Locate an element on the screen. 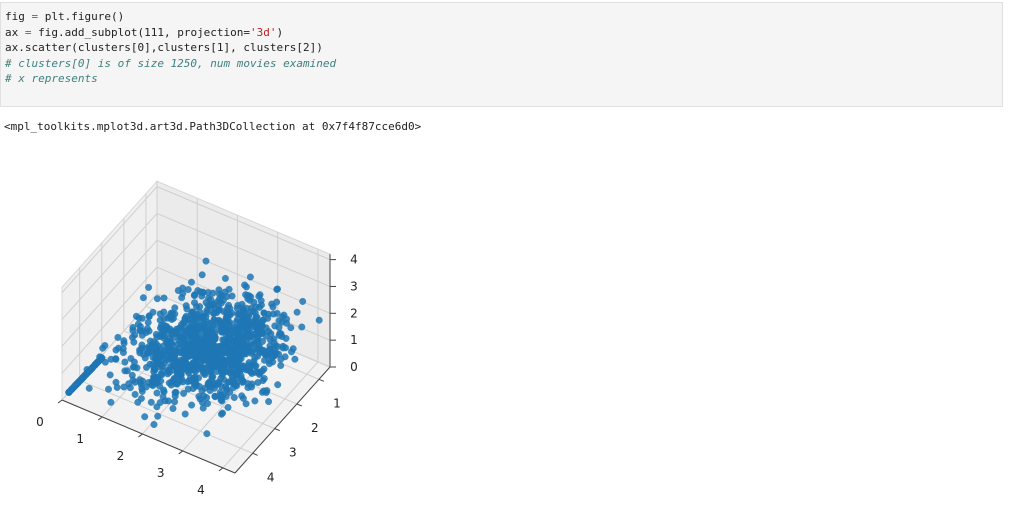  scatter-points is located at coordinates (194, 347).